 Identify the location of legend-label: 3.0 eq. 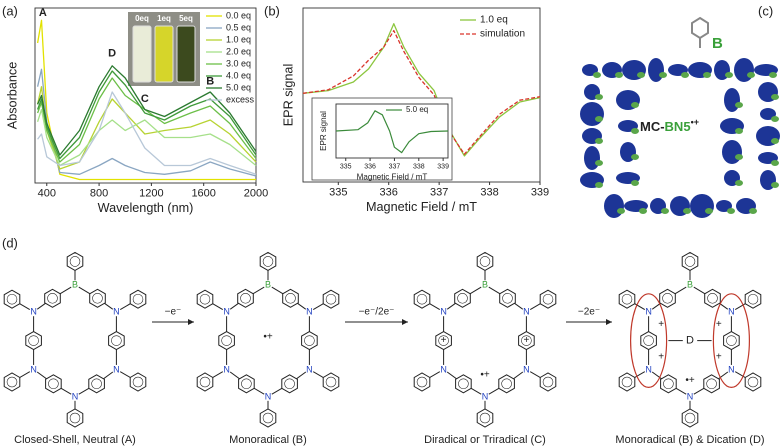
(238, 63).